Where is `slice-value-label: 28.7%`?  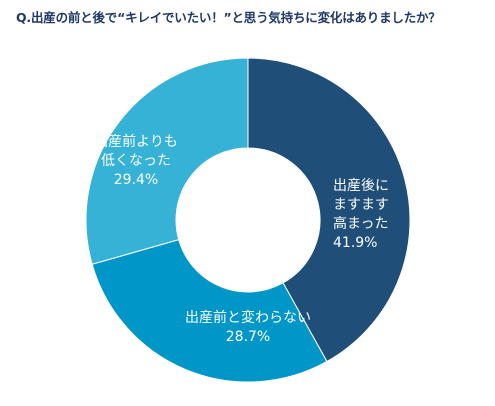
slice-value-label: 28.7% is located at coordinates (248, 337).